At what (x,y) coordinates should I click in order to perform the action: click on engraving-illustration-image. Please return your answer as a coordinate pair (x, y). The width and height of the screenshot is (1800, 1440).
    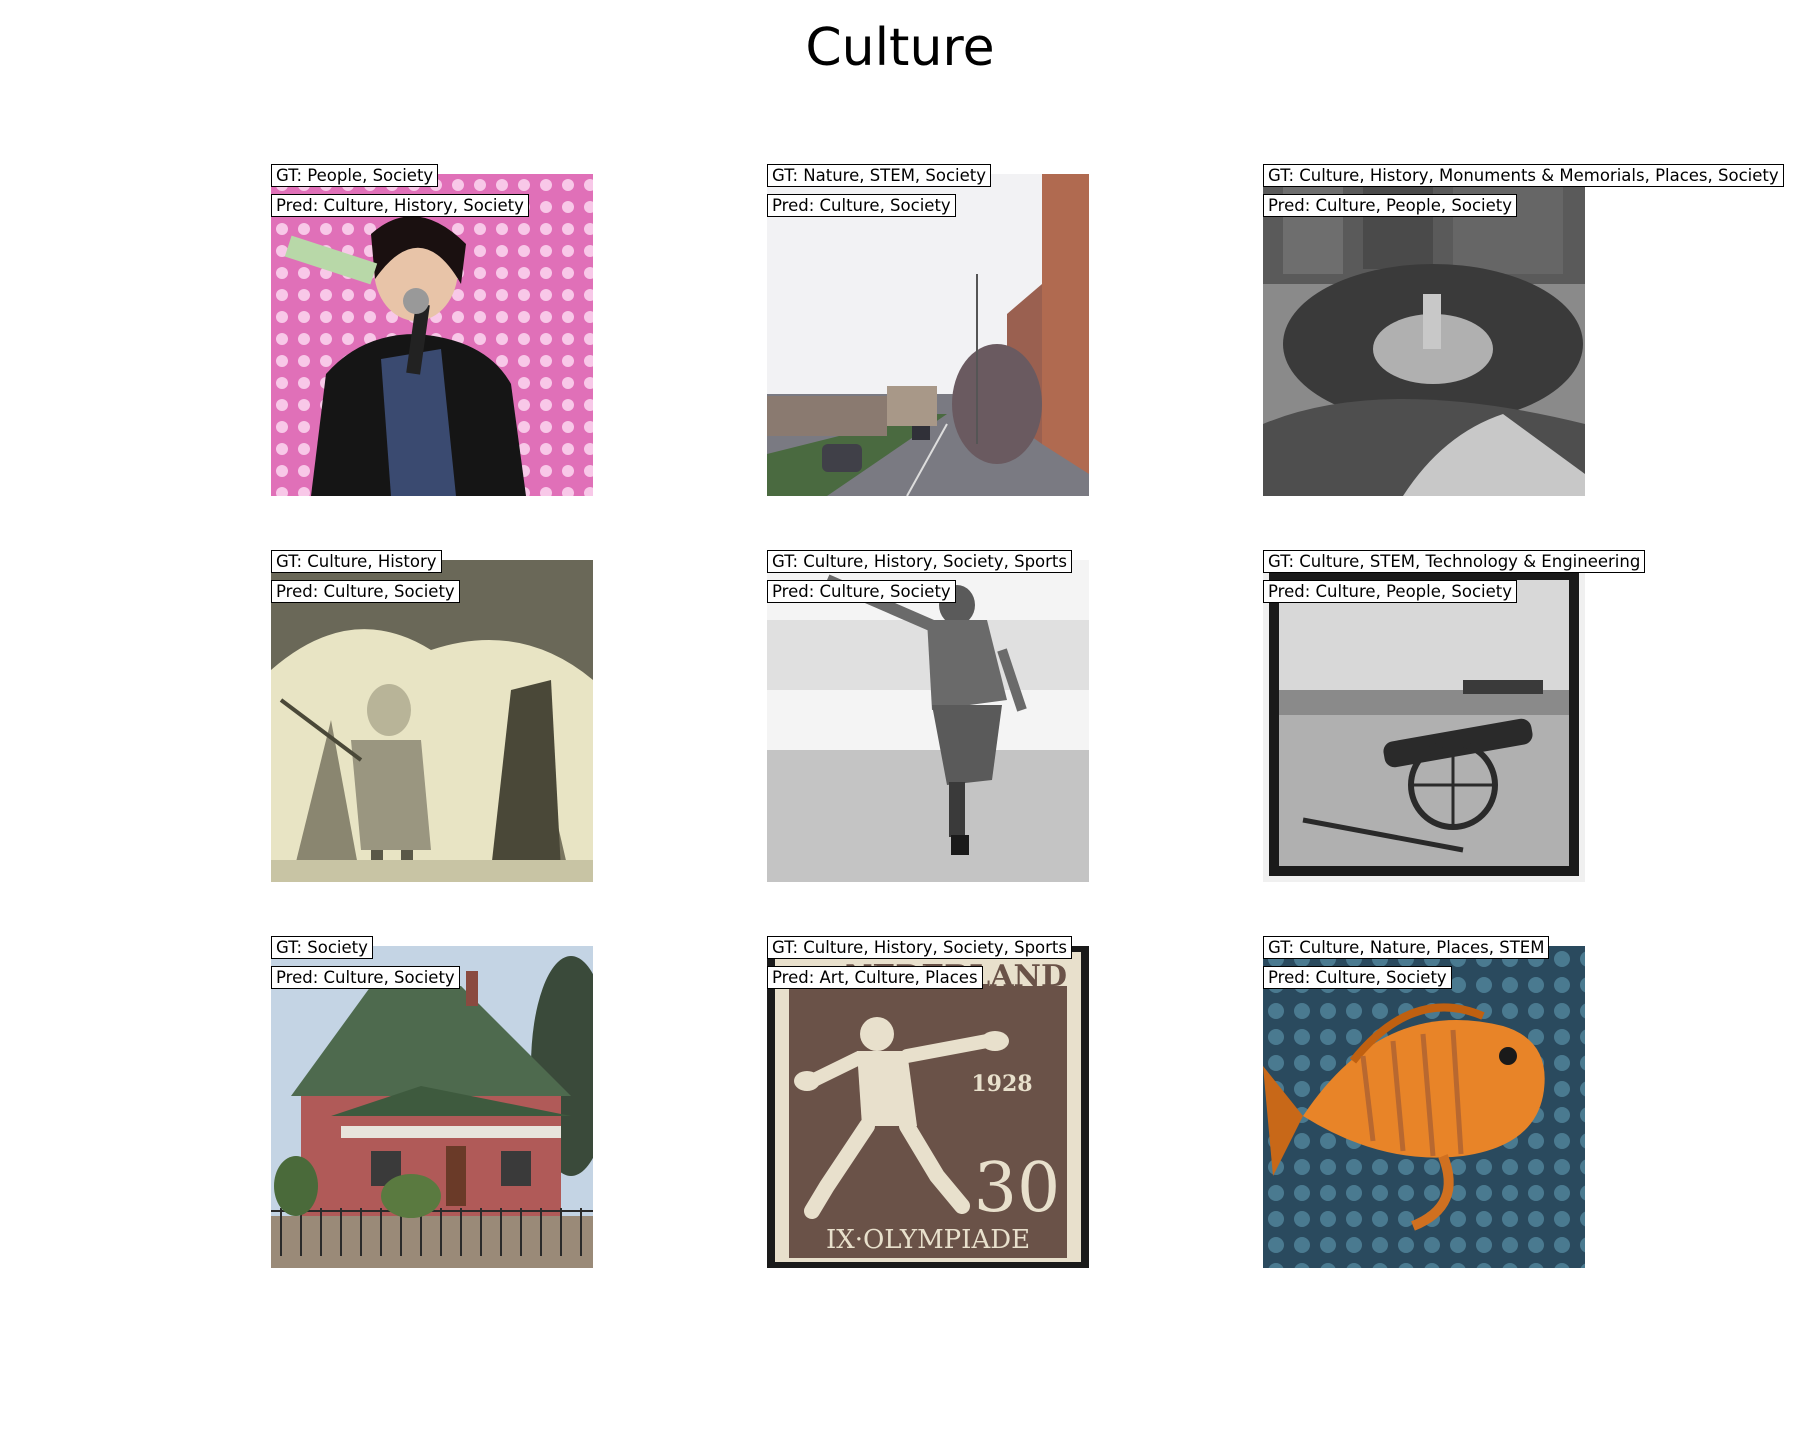
    Looking at the image, I should click on (432, 721).